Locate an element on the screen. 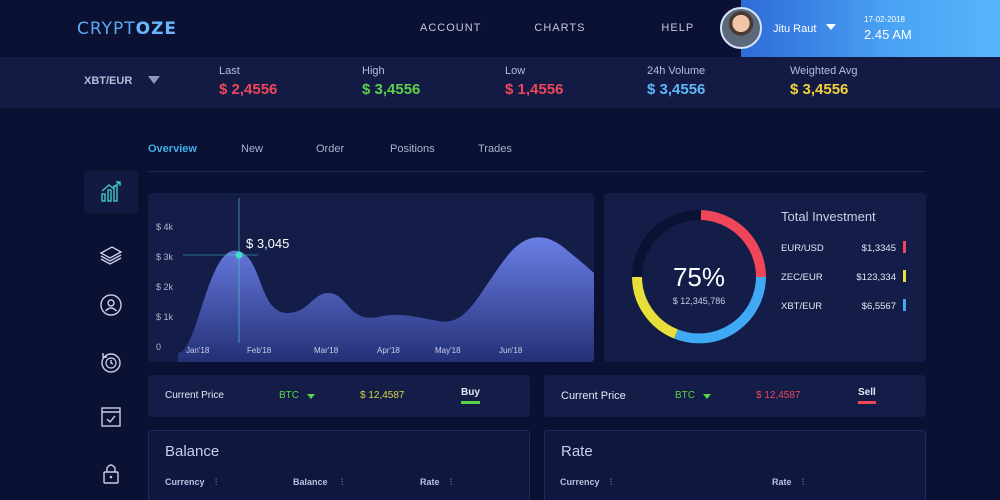 The height and width of the screenshot is (500, 1000). investment-pair: XBT/EUR is located at coordinates (801, 306).